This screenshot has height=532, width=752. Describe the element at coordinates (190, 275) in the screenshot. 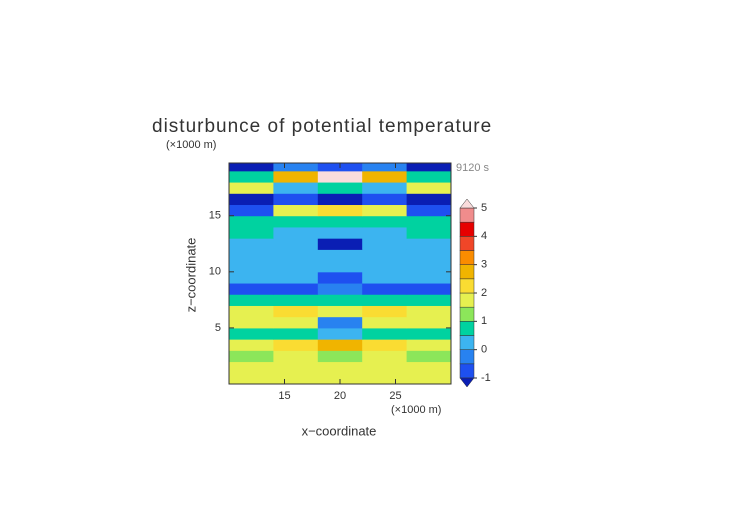

I see `y-axis-label: z−coordinate` at that location.